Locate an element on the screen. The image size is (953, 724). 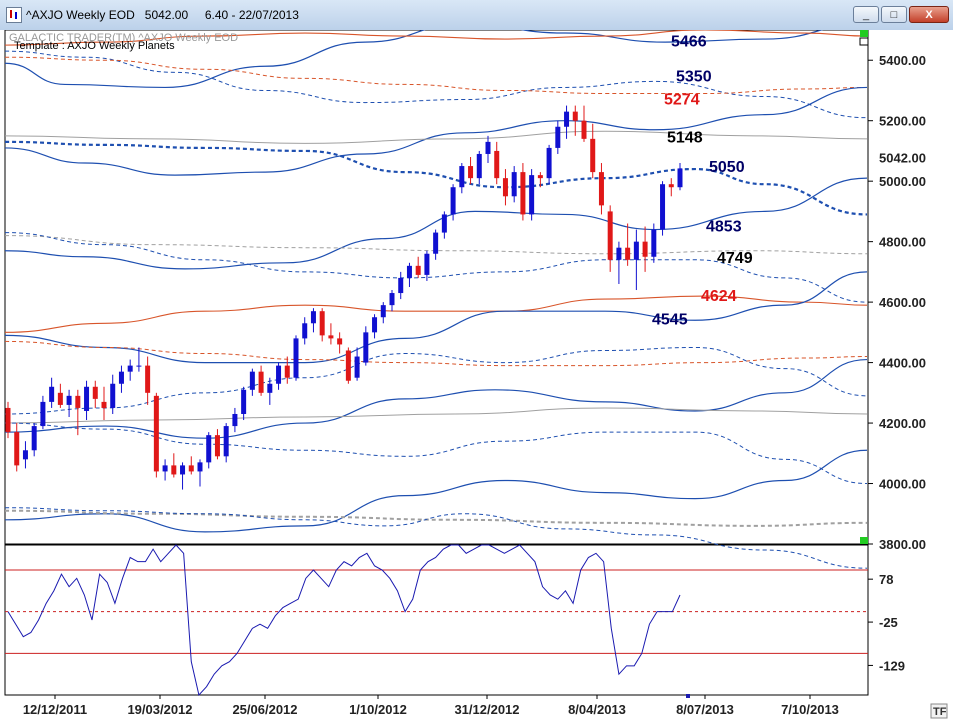
level-label-5274: 5274 is located at coordinates (682, 99).